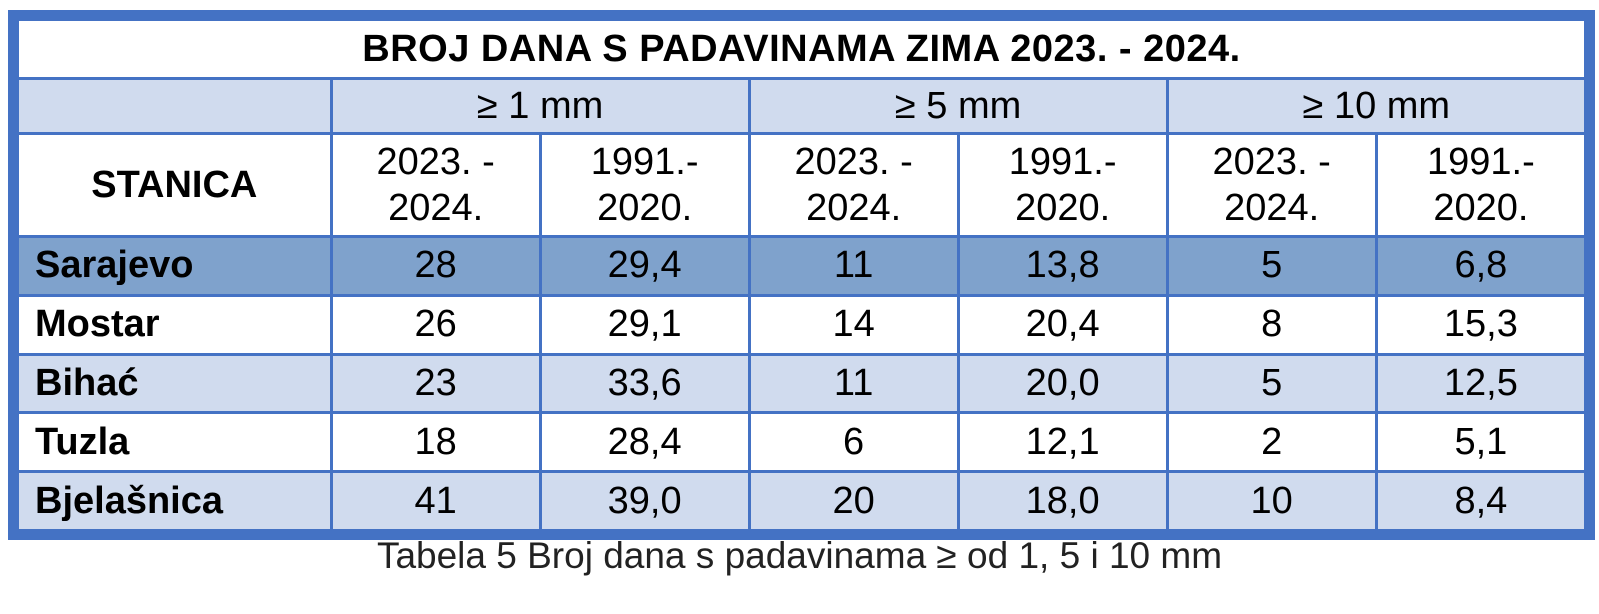  What do you see at coordinates (1376, 106) in the screenshot?
I see `group-header-10mm: ≥ 10 mm` at bounding box center [1376, 106].